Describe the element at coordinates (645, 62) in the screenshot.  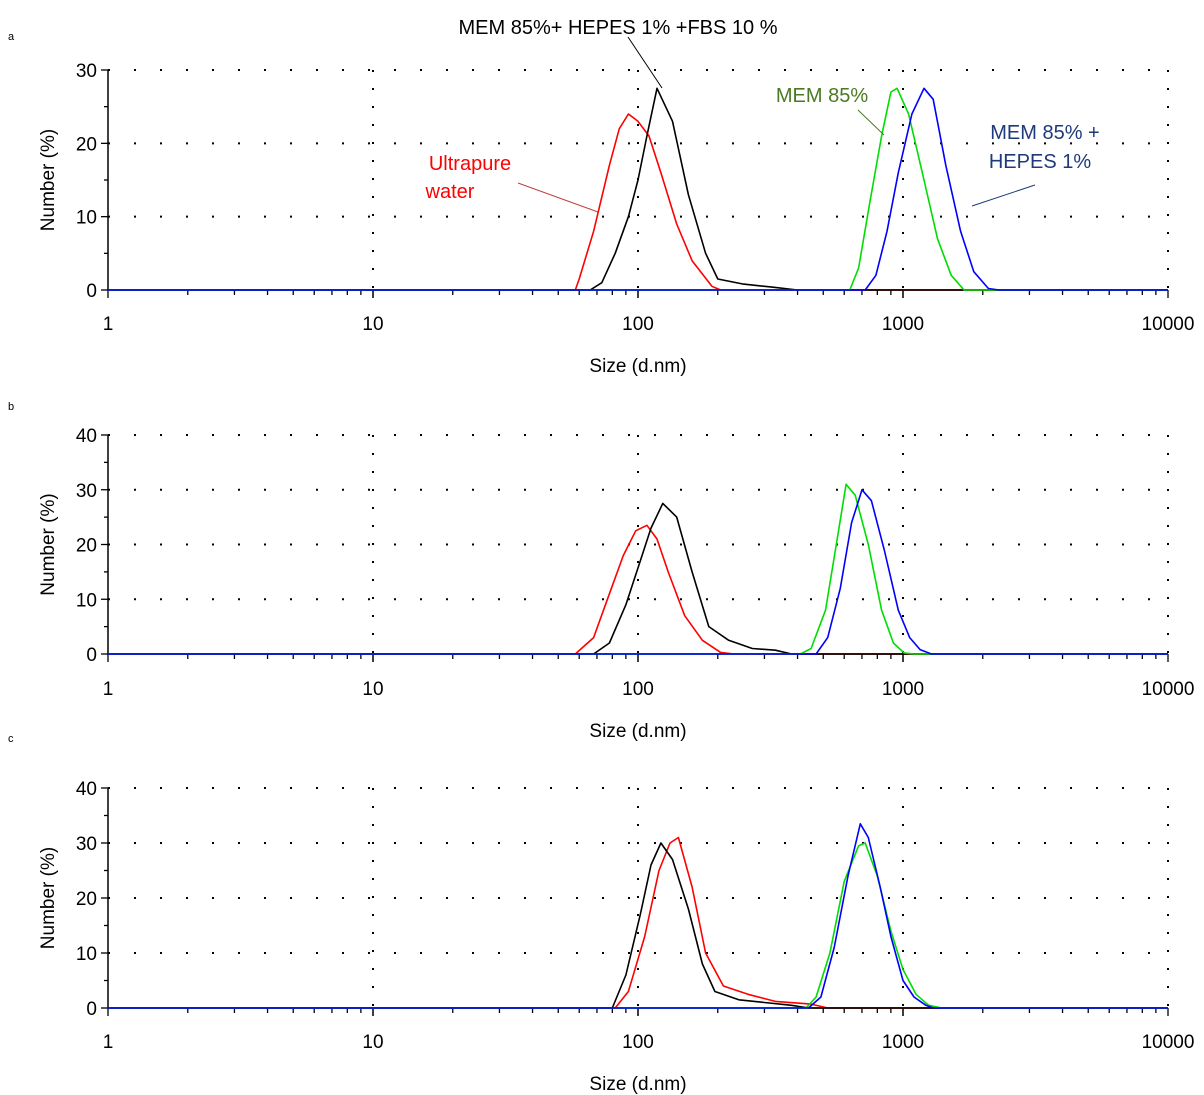
I see `pointer-line-fbs` at that location.